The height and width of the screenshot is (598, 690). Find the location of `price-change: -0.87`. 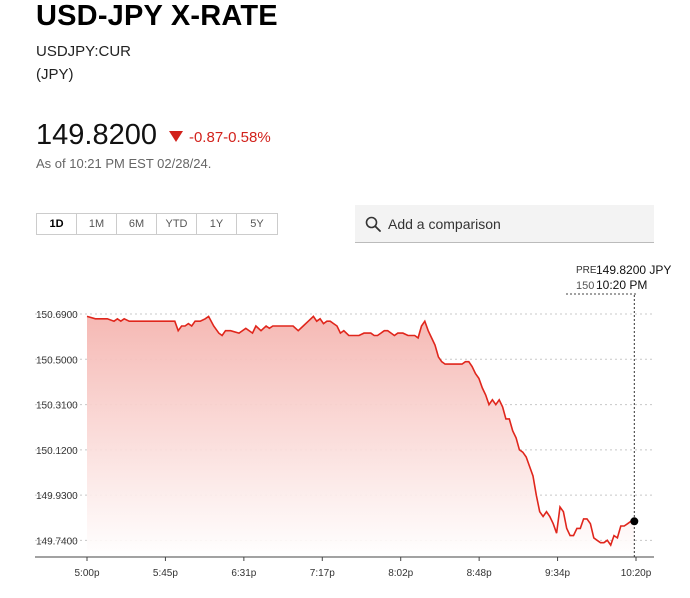

price-change: -0.87 is located at coordinates (206, 137).